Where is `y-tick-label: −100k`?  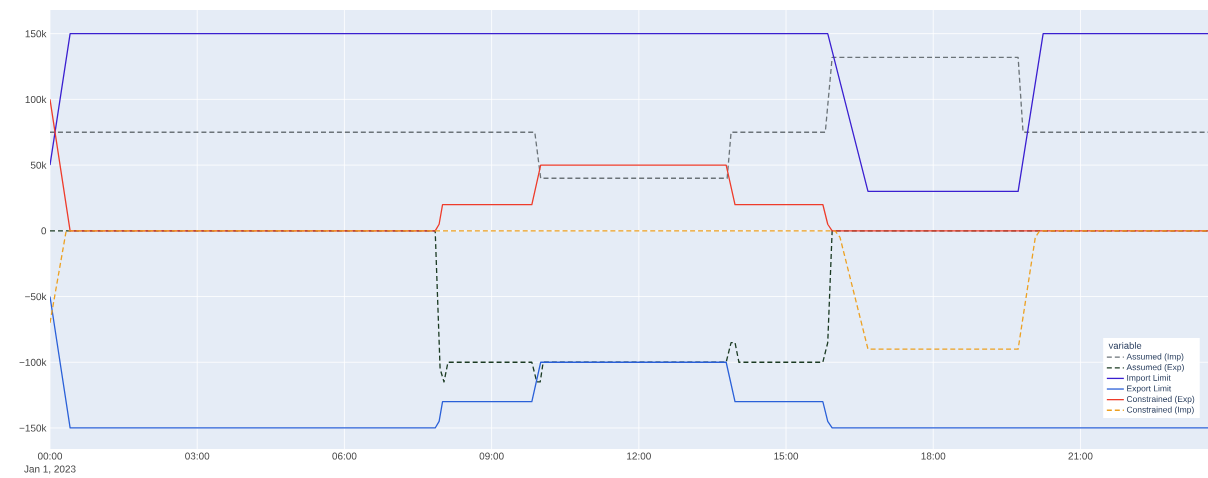 y-tick-label: −100k is located at coordinates (33, 362).